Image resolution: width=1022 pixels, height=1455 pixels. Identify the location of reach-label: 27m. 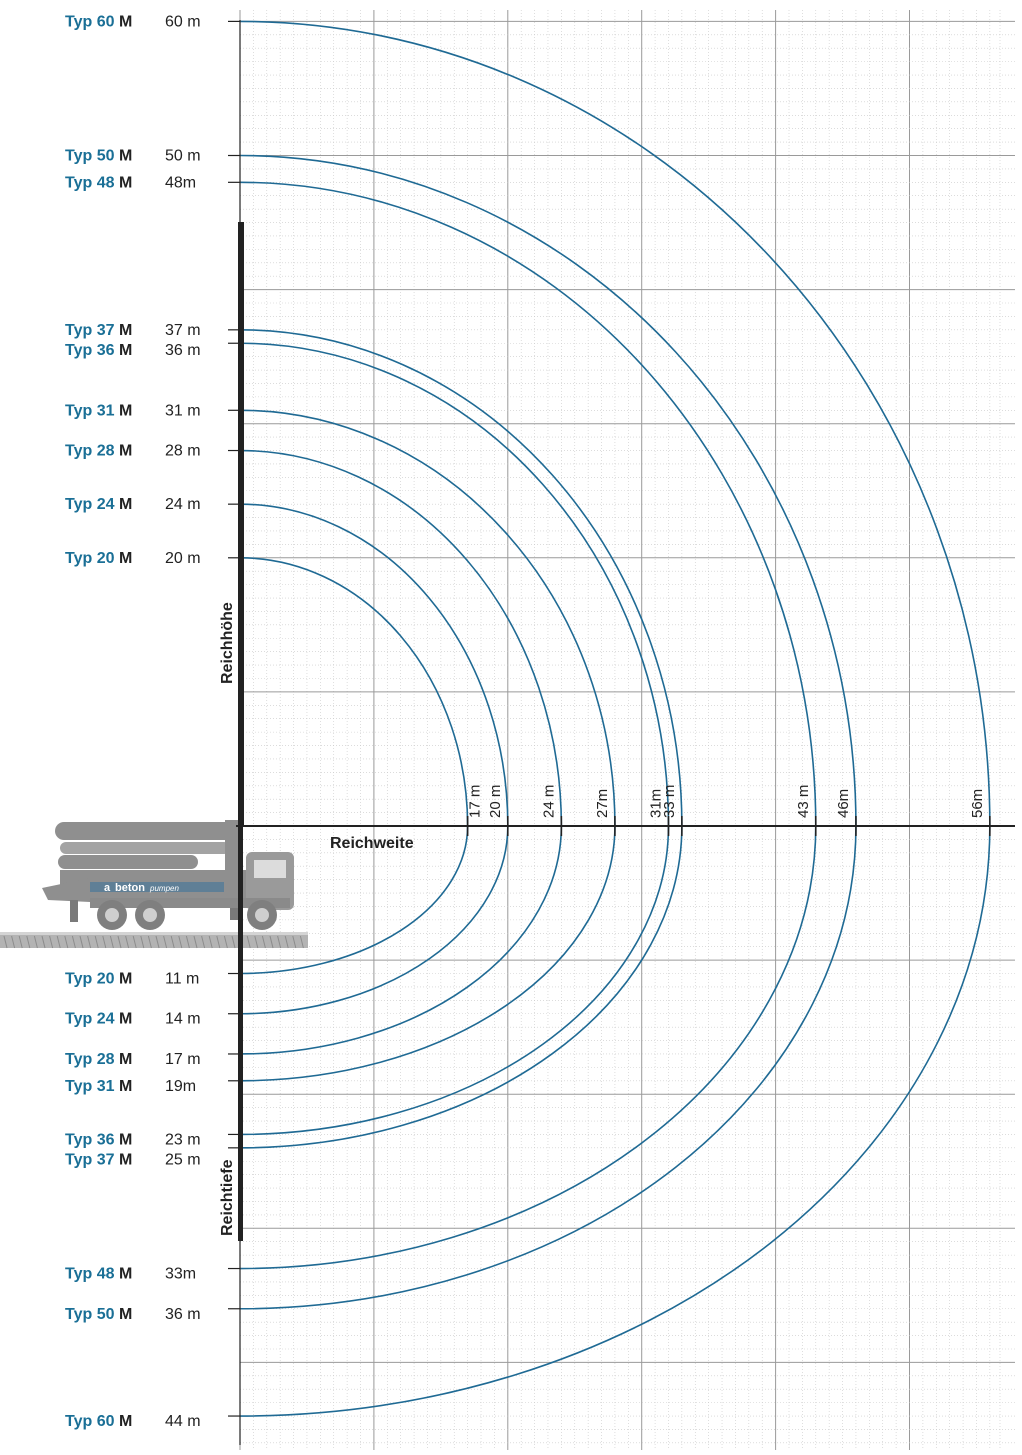
(602, 803).